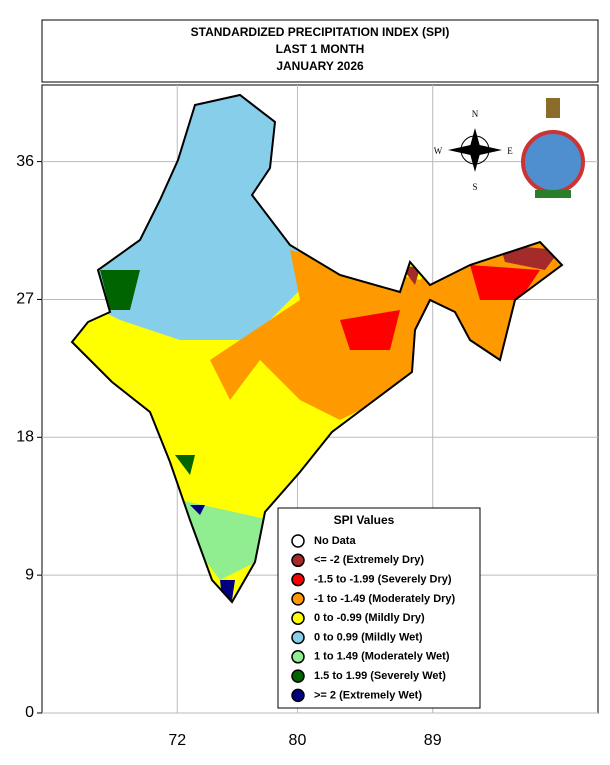 Image resolution: width=610 pixels, height=765 pixels. Describe the element at coordinates (320, 66) in the screenshot. I see `title-line: JANUARY 2026` at that location.